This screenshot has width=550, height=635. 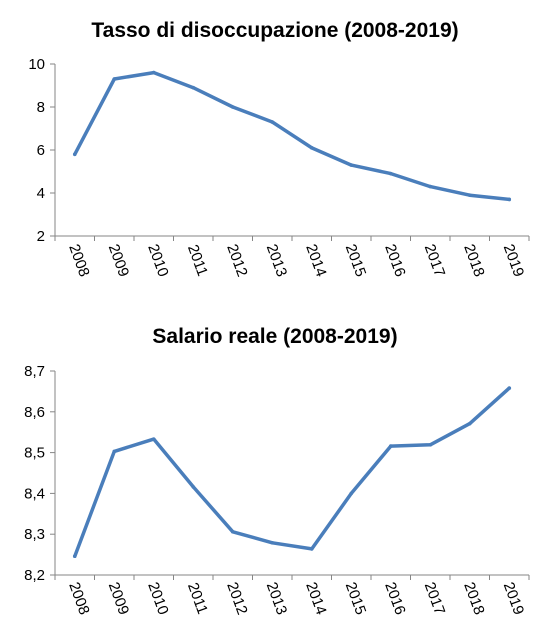 I want to click on y-axis-ticks: 8,2 8,3 8,4 8,5 8,6 8,7, so click(x=39, y=473).